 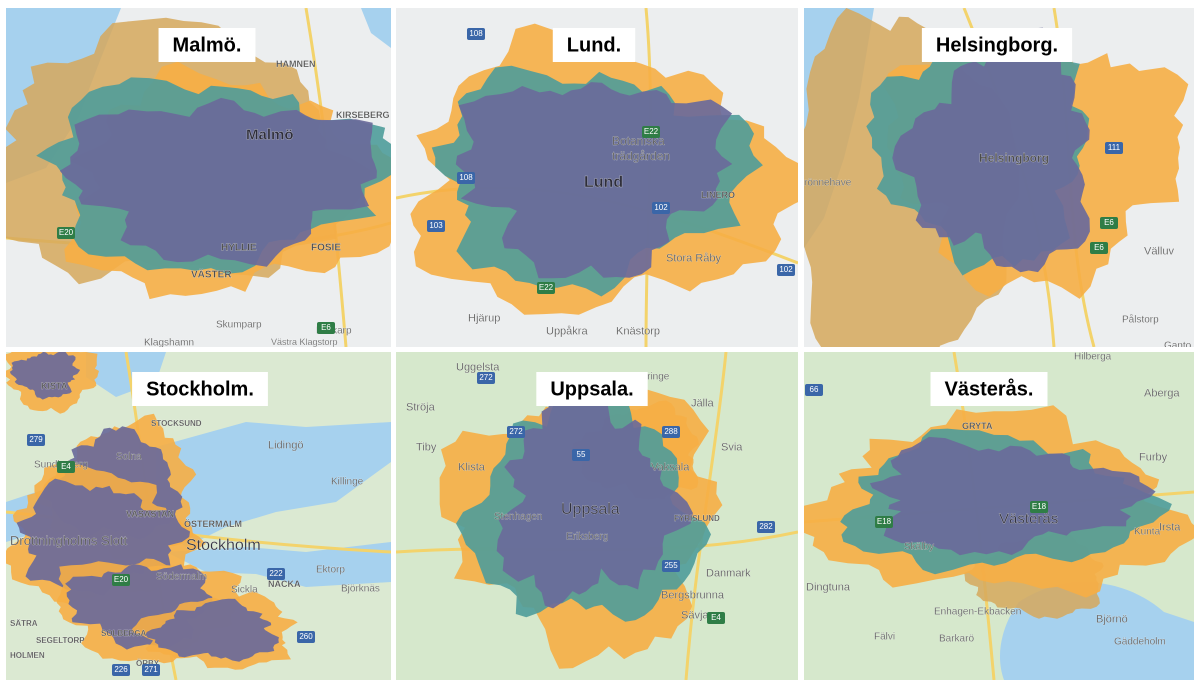 I want to click on road-number: E20, so click(x=121, y=579).